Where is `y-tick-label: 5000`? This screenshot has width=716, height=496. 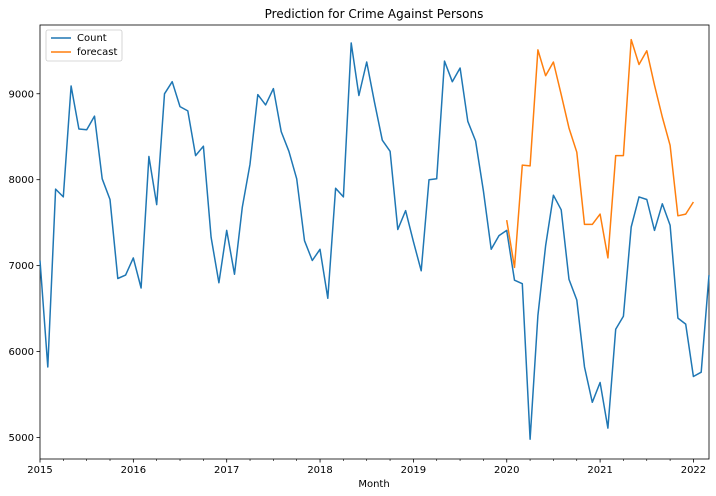 y-tick-label: 5000 is located at coordinates (21, 438).